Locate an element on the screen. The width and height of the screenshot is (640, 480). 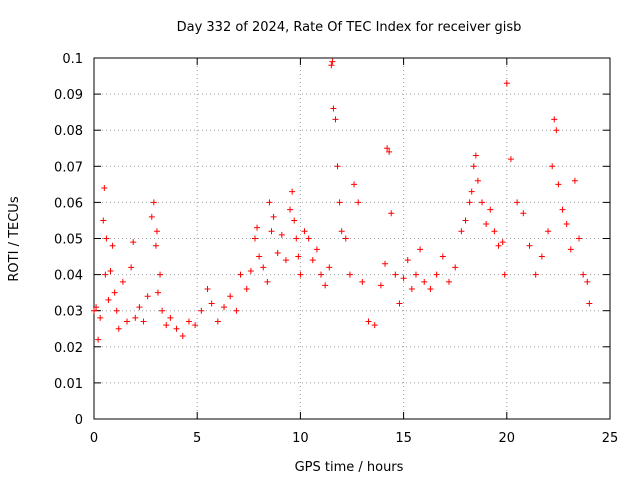
x-tick-label: 10 is located at coordinates (300, 438).